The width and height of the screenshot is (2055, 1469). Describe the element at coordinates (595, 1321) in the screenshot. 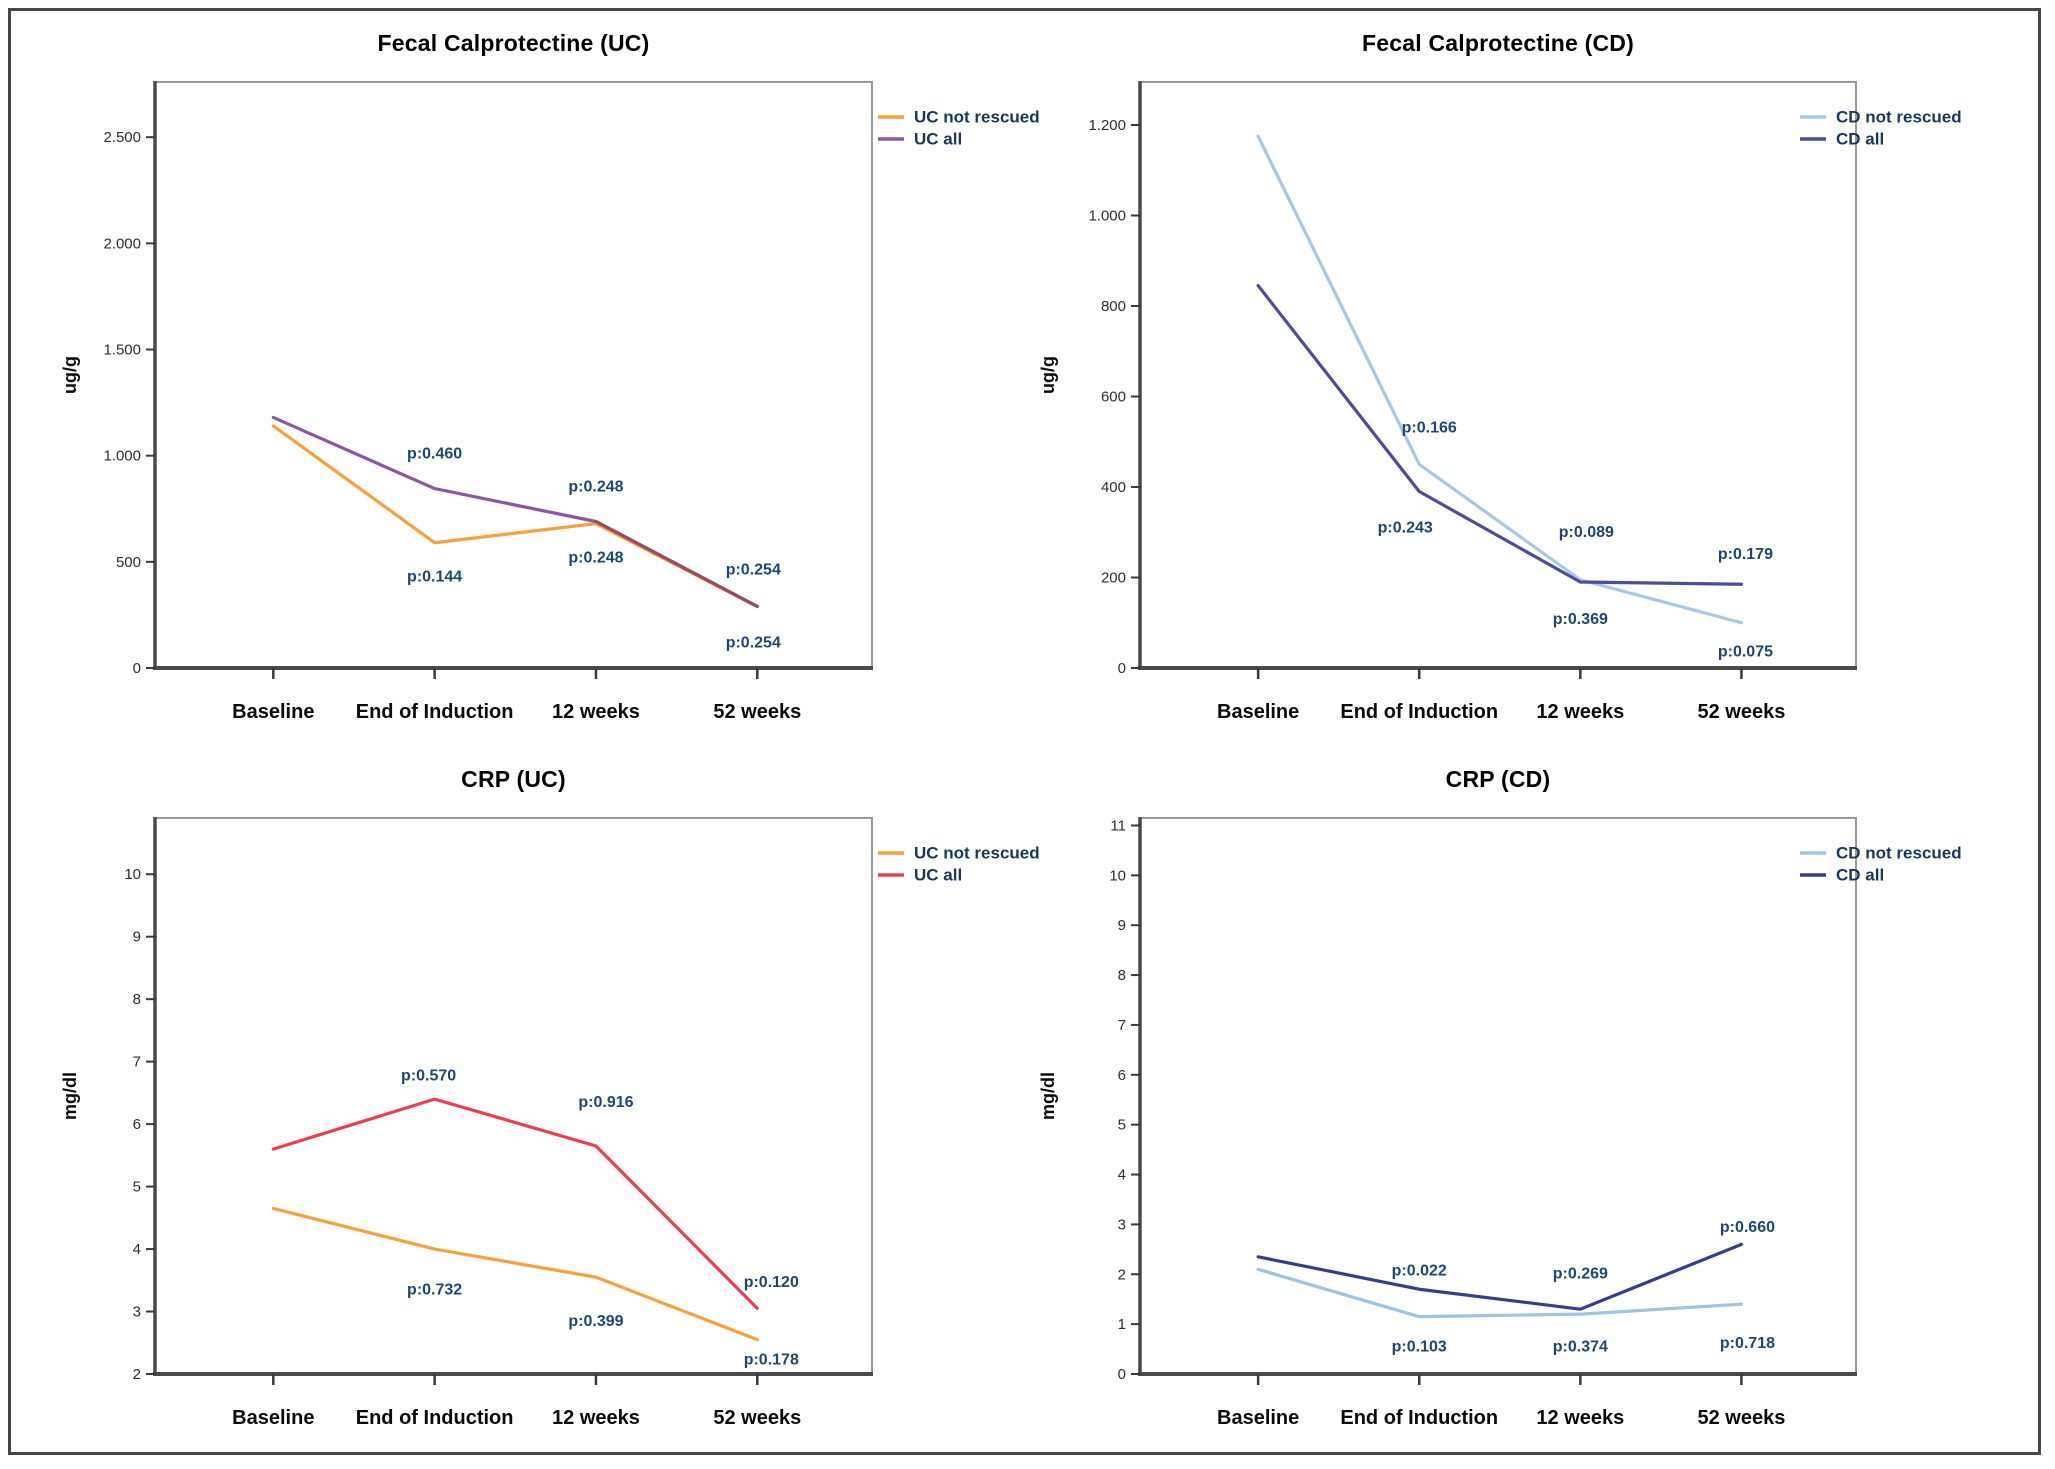

I see `p-value-annotation: p:0.399` at that location.